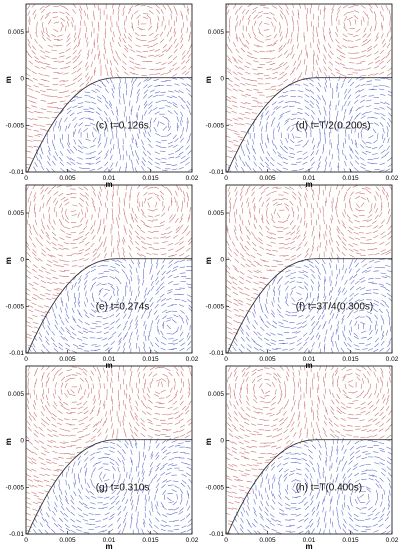  Describe the element at coordinates (16, 353) in the screenshot. I see `y-tick-label: -0.01` at that location.